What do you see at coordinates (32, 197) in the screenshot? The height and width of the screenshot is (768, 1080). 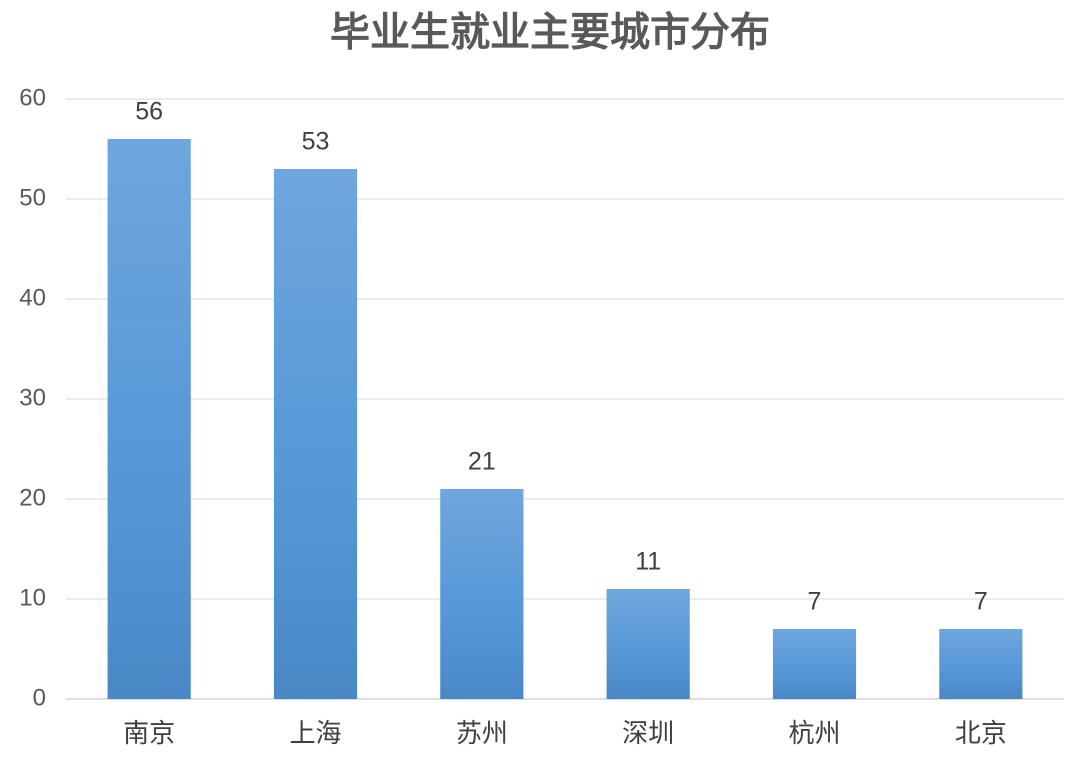 I see `y-tick-label: 50` at bounding box center [32, 197].